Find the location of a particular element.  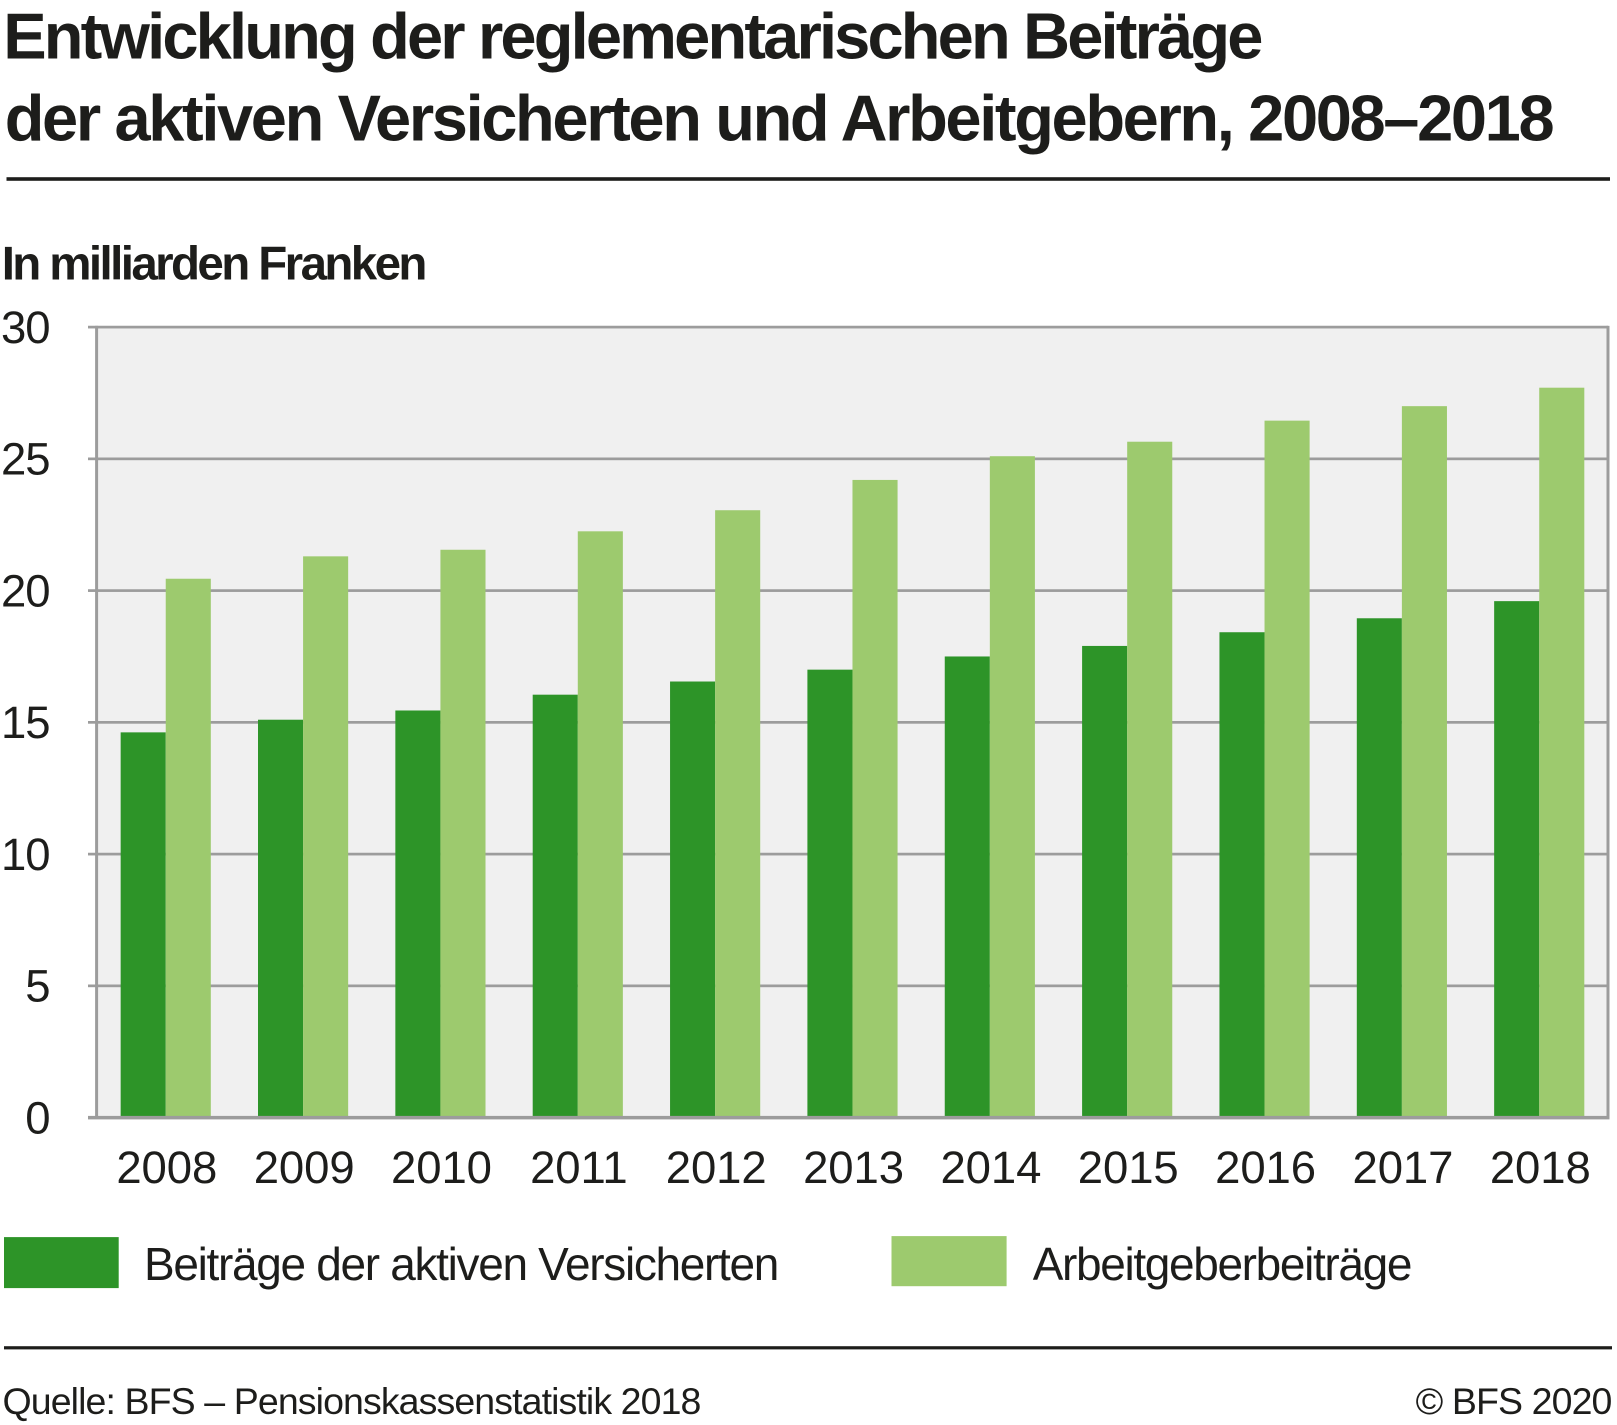

svg-text: 2018 is located at coordinates (1540, 1167).